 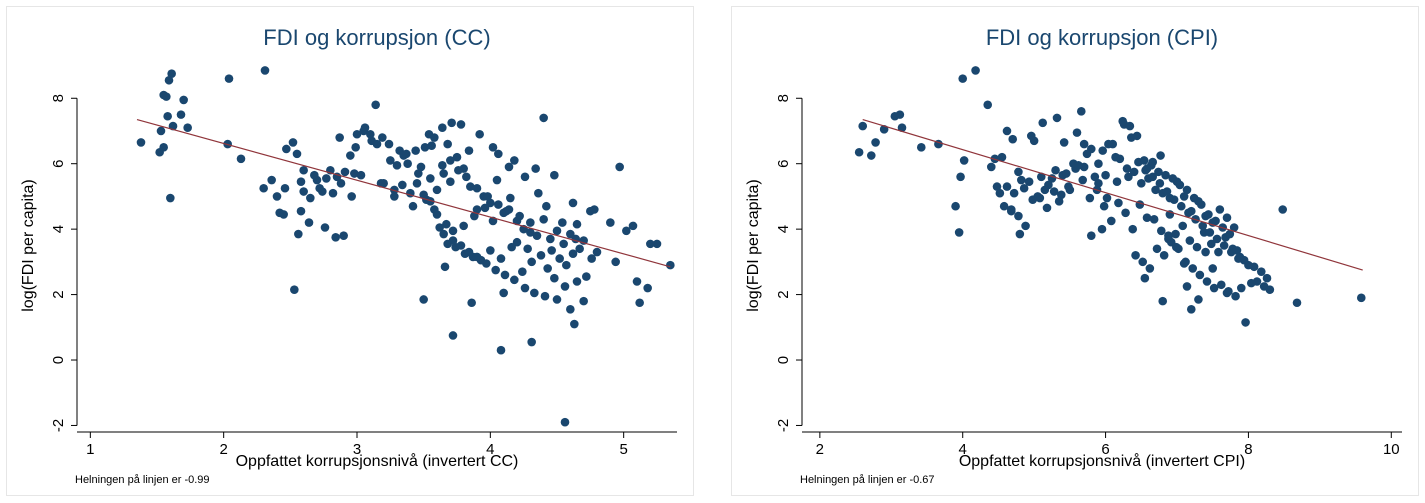 I want to click on y-tick-label-cc: 2, so click(x=58, y=294).